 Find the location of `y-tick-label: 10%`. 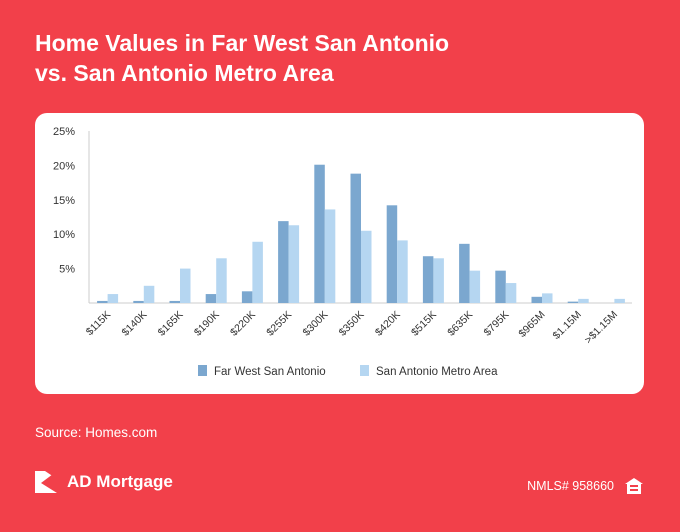

y-tick-label: 10% is located at coordinates (64, 235).